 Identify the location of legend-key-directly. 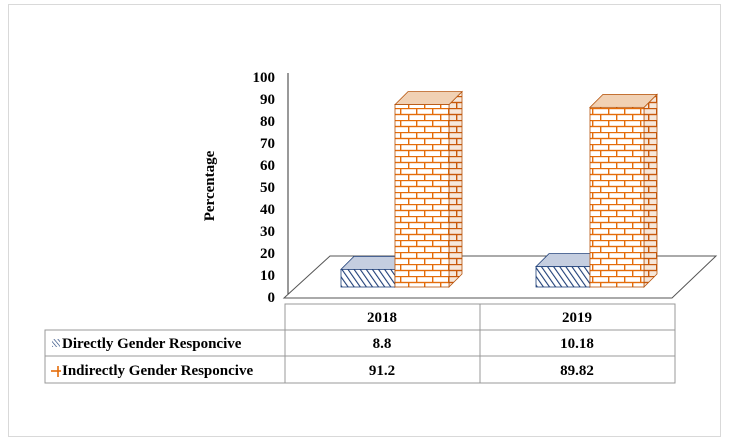
(56, 343).